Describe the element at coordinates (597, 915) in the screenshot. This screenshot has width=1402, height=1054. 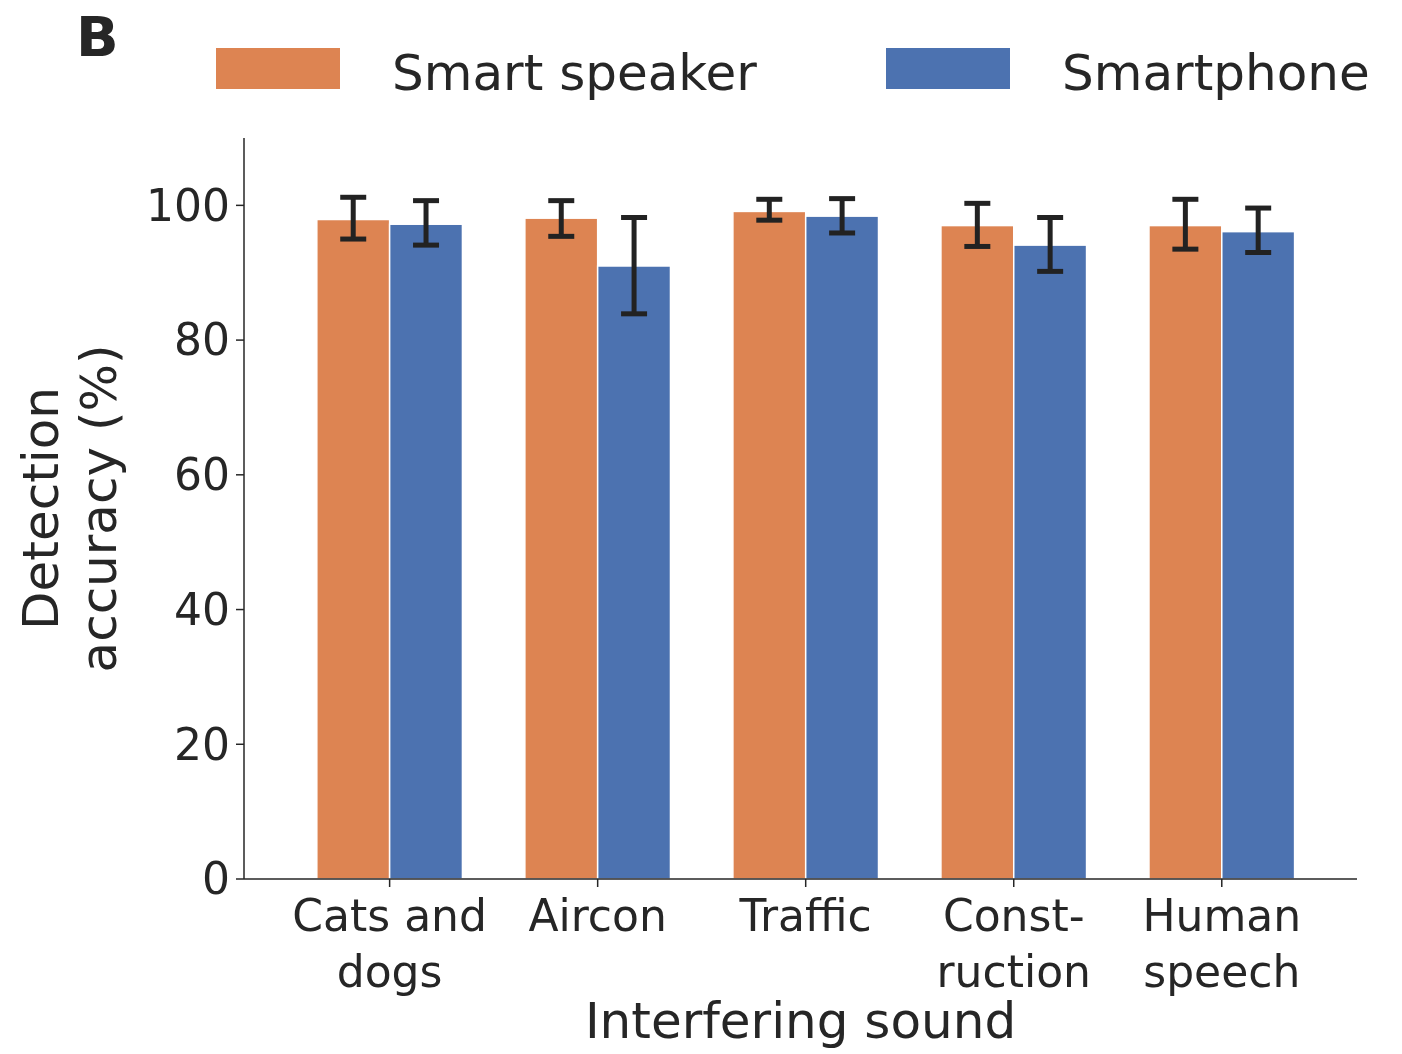
I see `x-tick-label: Aircon` at that location.